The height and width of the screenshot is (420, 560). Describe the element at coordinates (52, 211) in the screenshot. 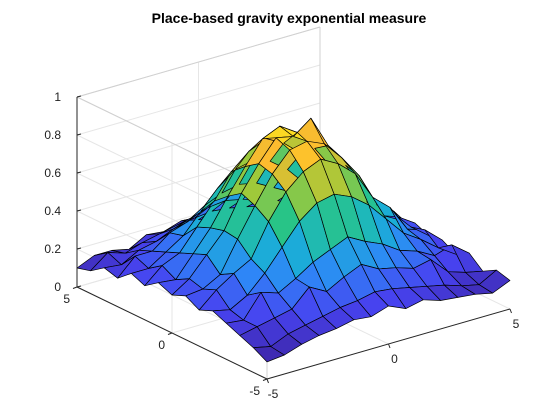

I see `z-tick-label: 0.4` at that location.